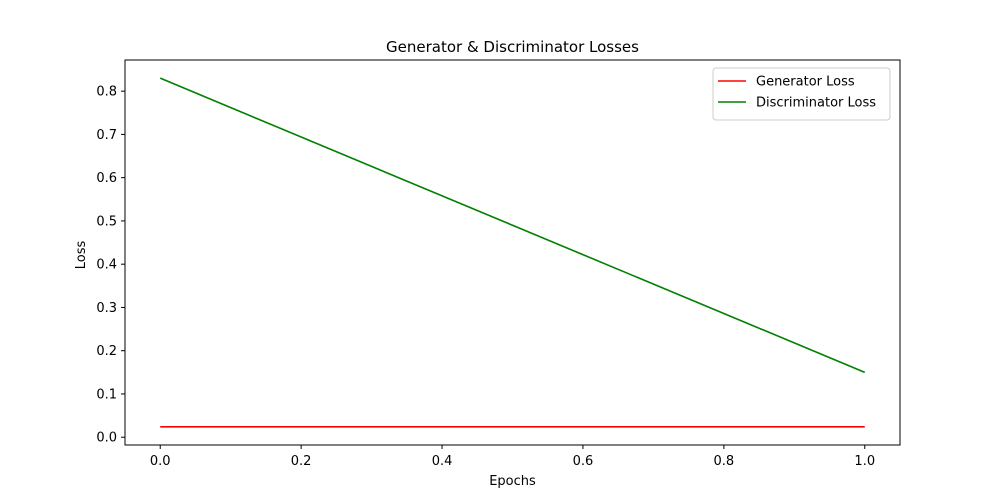  I want to click on y-axis-ticks: 0.0 0.1 0.2 0.3 0.4 0.5 0.6 0.7 0.8, so click(110, 265).